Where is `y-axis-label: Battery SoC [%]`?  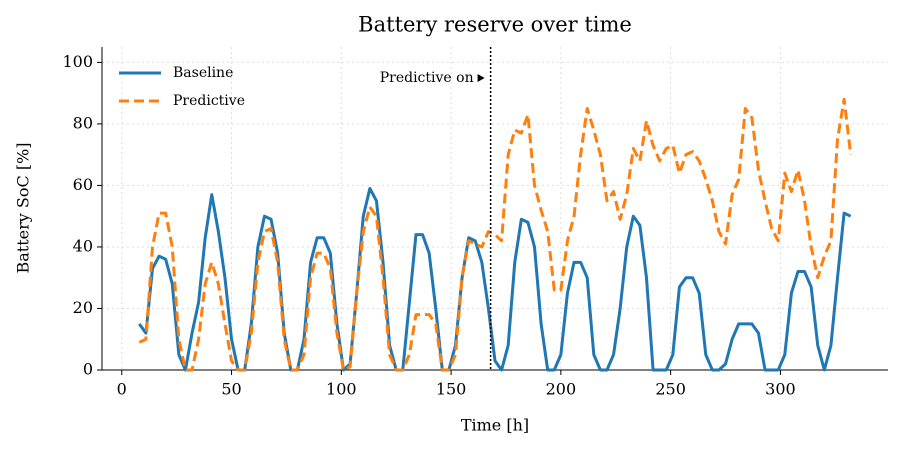 y-axis-label: Battery SoC [%] is located at coordinates (23, 207).